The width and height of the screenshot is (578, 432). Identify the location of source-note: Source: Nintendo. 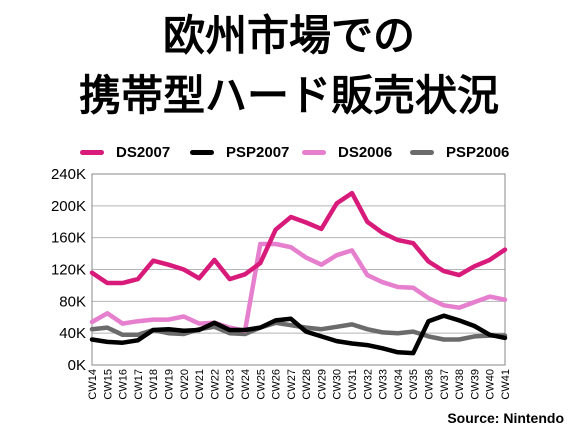
(505, 418).